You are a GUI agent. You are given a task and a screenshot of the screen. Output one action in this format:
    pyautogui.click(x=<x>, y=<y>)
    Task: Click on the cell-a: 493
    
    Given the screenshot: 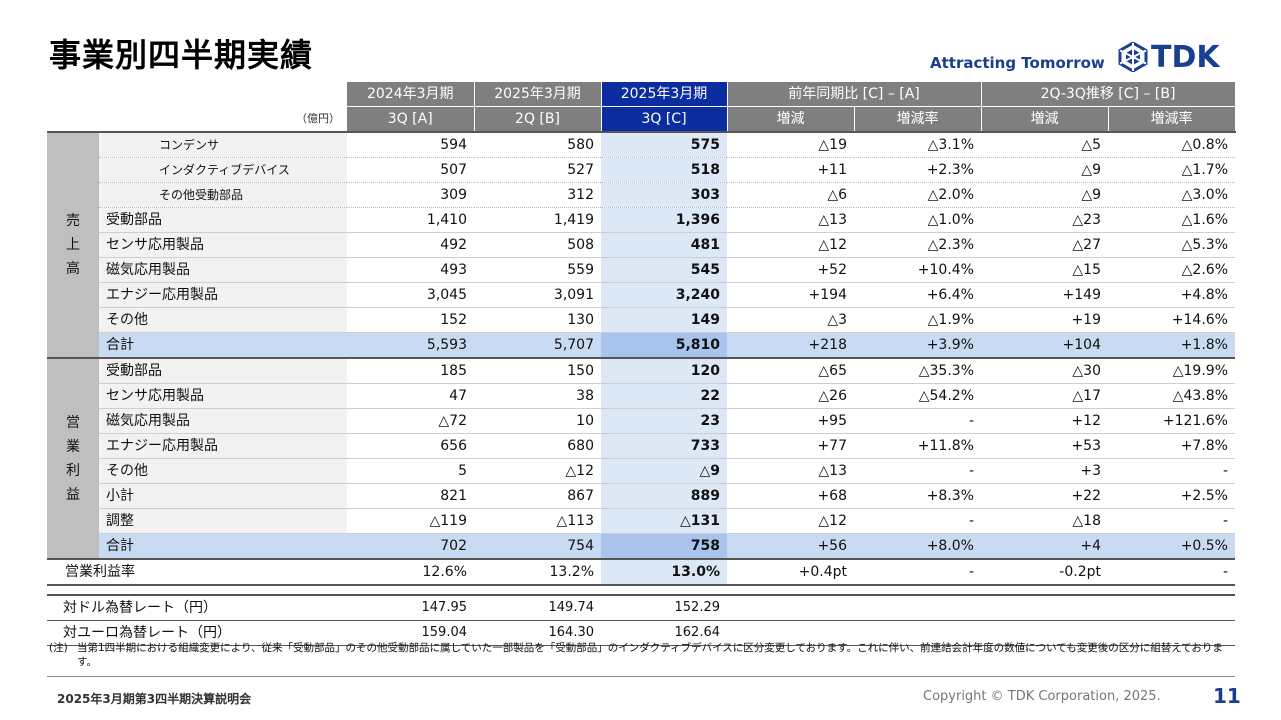 What is the action you would take?
    pyautogui.click(x=410, y=270)
    